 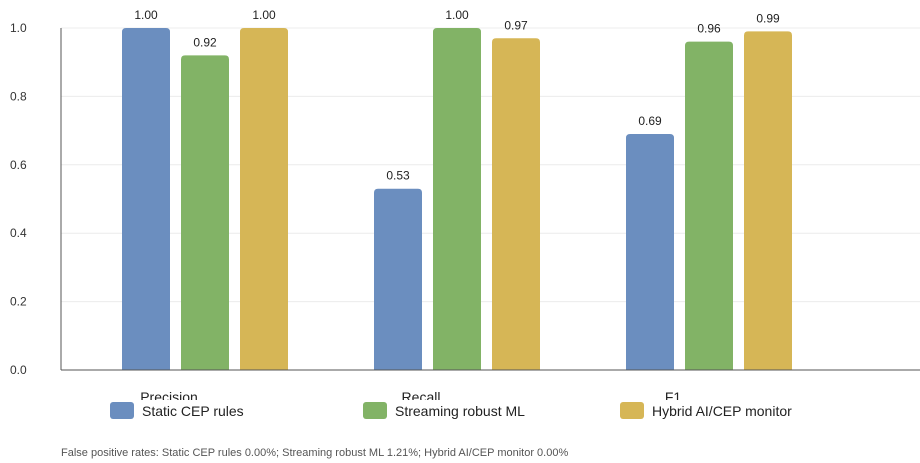 What do you see at coordinates (460, 410) in the screenshot?
I see `legend-label: Streaming robust ML` at bounding box center [460, 410].